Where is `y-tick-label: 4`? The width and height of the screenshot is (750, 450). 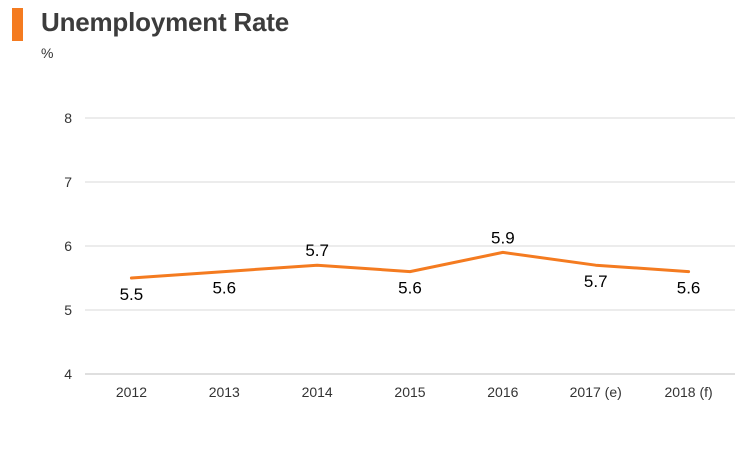 y-tick-label: 4 is located at coordinates (68, 374).